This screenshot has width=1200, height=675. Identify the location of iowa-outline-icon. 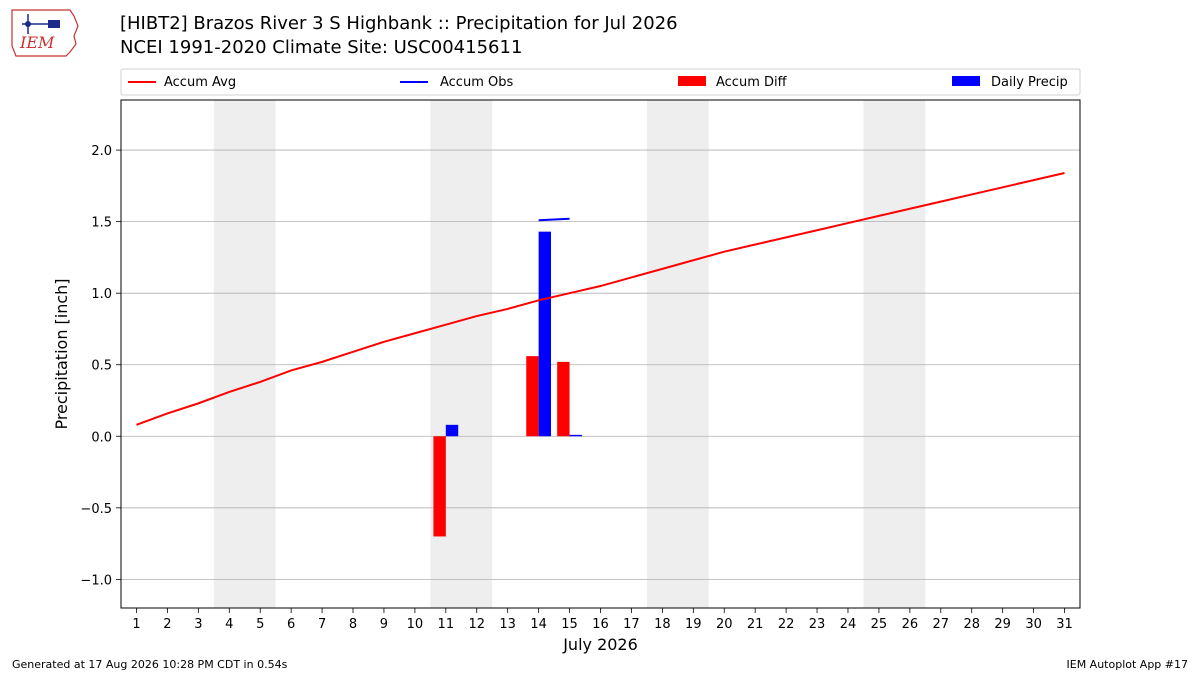
(45, 33).